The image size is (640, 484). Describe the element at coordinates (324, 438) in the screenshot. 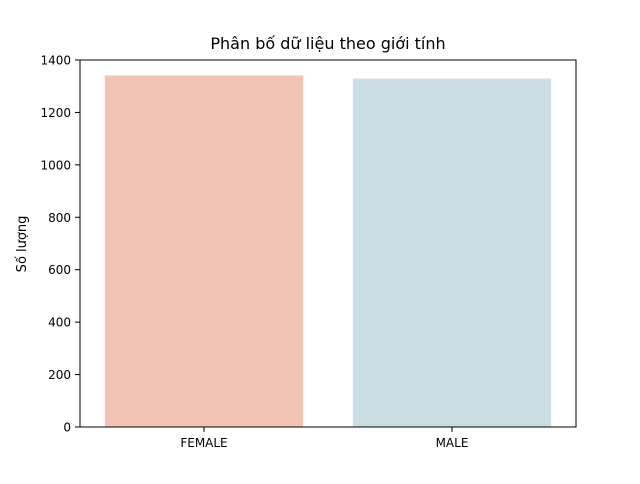

I see `x-axis: FEMALE MALE` at that location.